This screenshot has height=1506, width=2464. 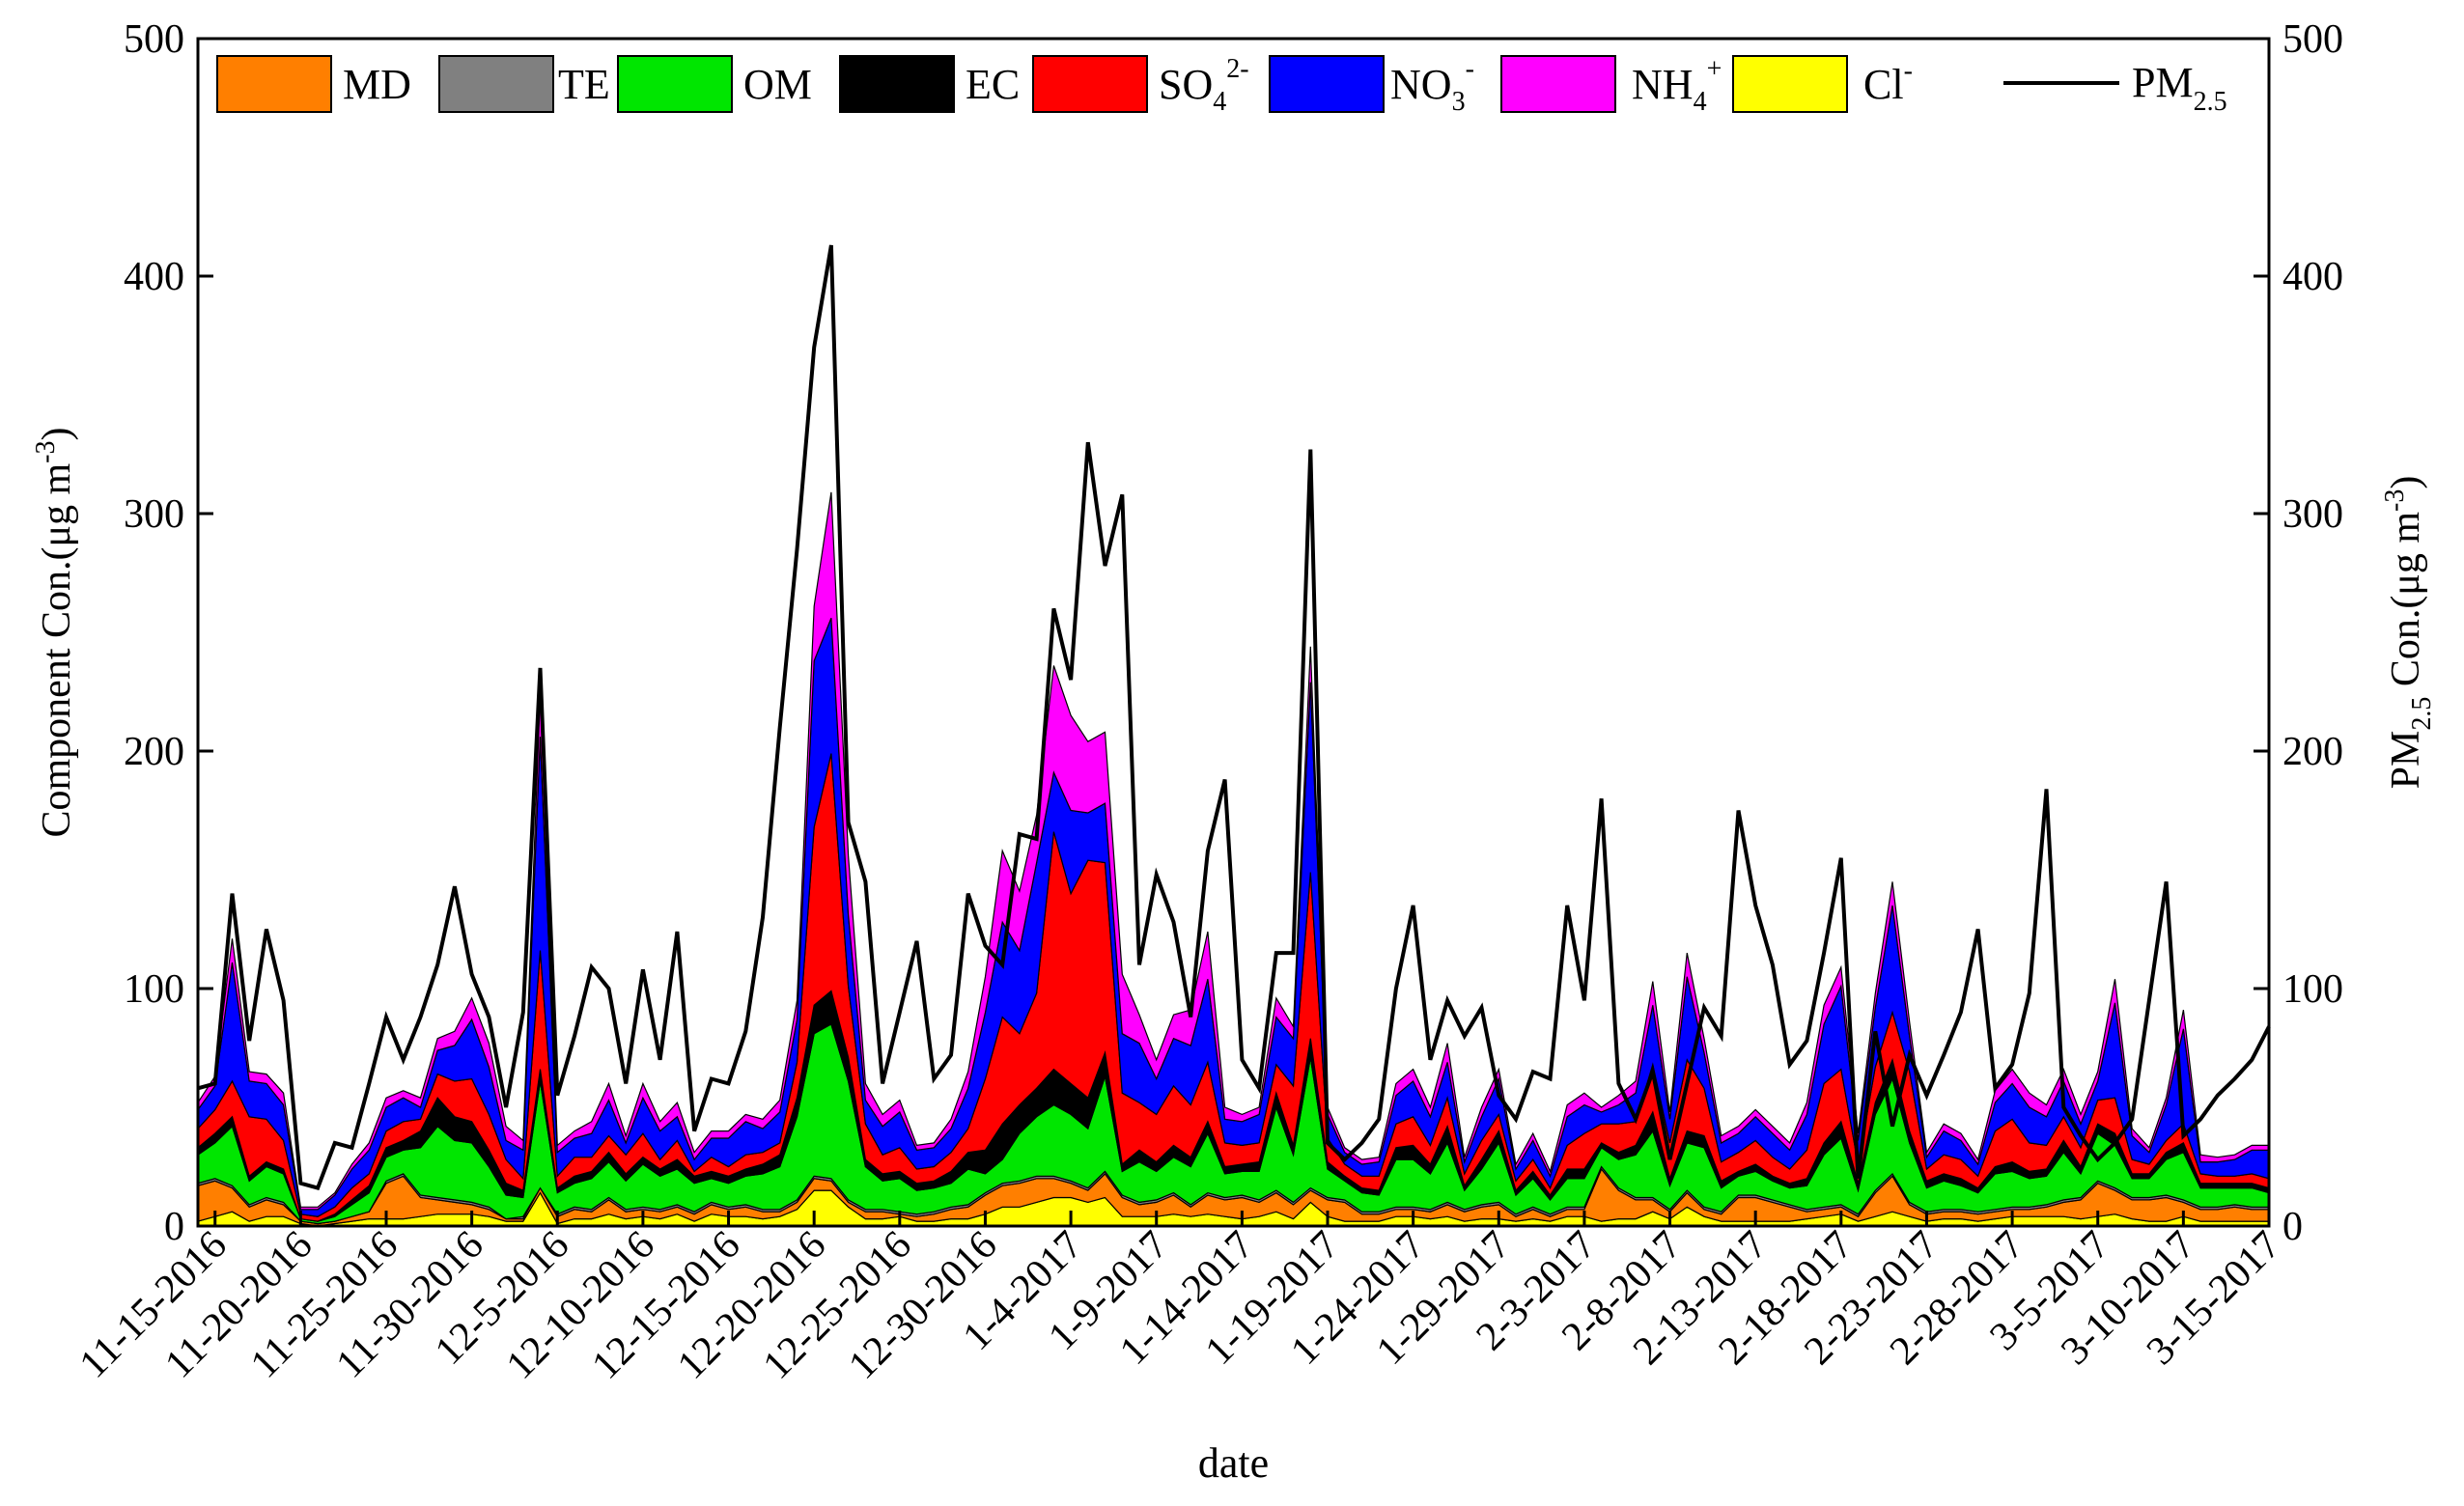 I want to click on legend-label-md: MD, so click(x=377, y=84).